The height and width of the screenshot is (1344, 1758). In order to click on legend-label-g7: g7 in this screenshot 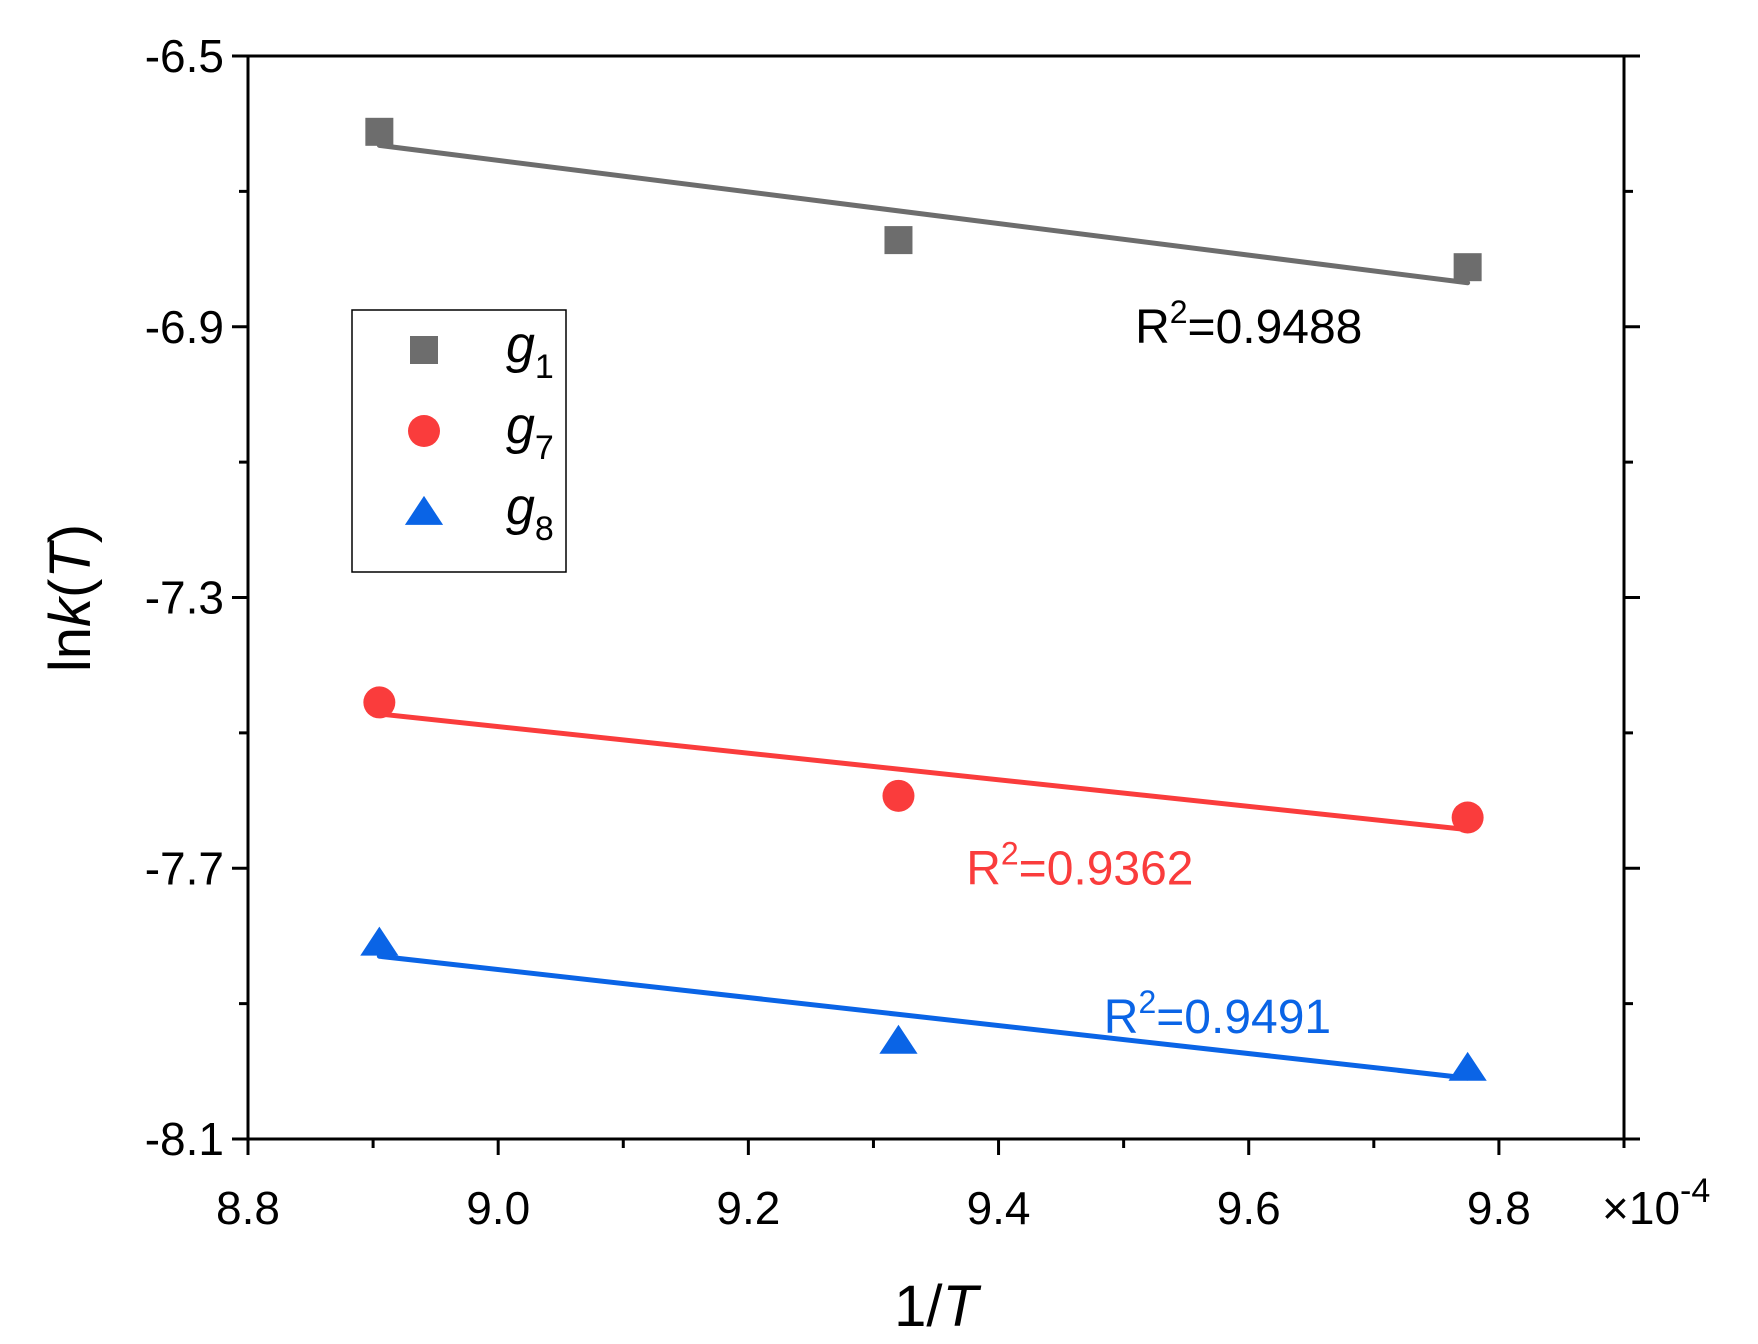, I will do `click(530, 432)`.